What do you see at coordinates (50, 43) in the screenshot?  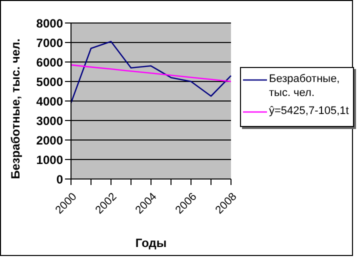 I see `y-tick-label: 7000` at bounding box center [50, 43].